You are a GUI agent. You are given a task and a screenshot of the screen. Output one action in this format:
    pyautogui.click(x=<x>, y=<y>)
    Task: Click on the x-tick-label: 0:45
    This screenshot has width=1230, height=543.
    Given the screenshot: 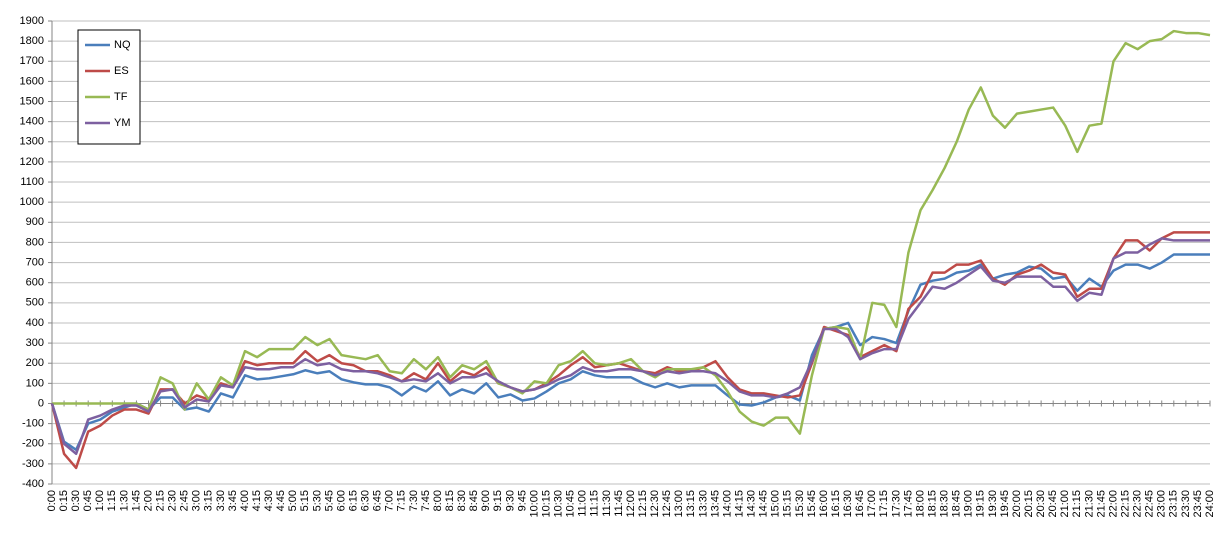 What is the action you would take?
    pyautogui.click(x=88, y=500)
    